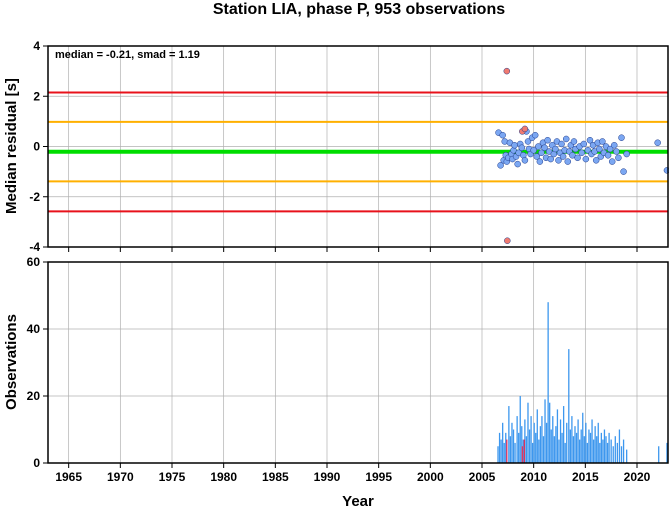  I want to click on x-tick-label: 1975, so click(172, 477).